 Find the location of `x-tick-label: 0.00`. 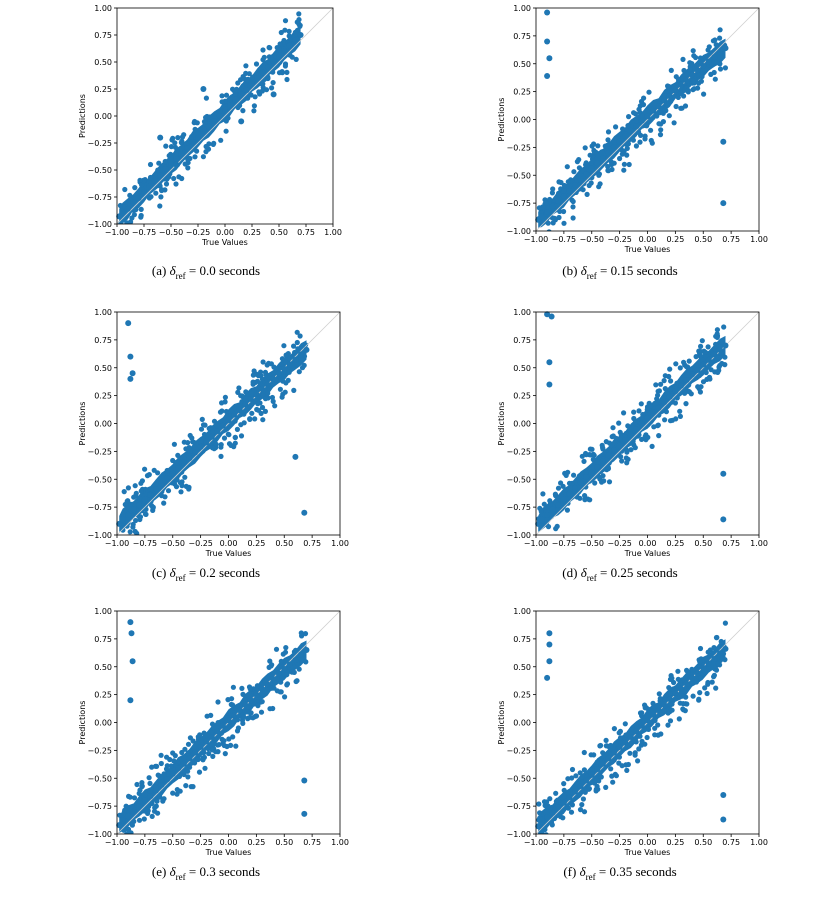

x-tick-label: 0.00 is located at coordinates (648, 239).